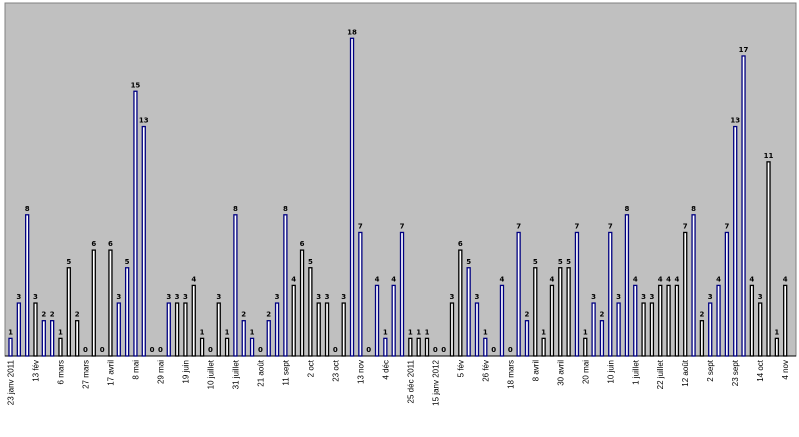 The image size is (799, 437). Describe the element at coordinates (435, 350) in the screenshot. I see `bar-value-label-51: 0` at that location.